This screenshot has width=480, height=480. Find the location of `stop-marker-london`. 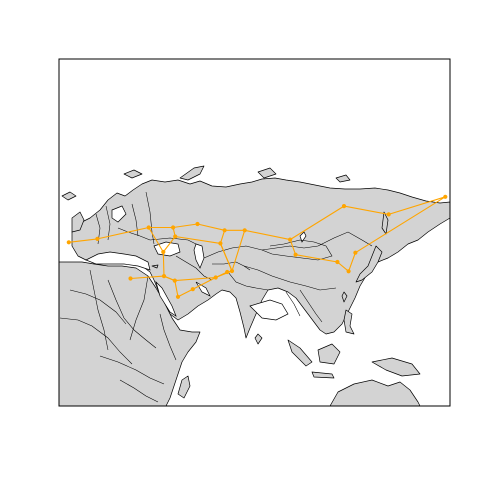

stop-marker-london is located at coordinates (68, 242).